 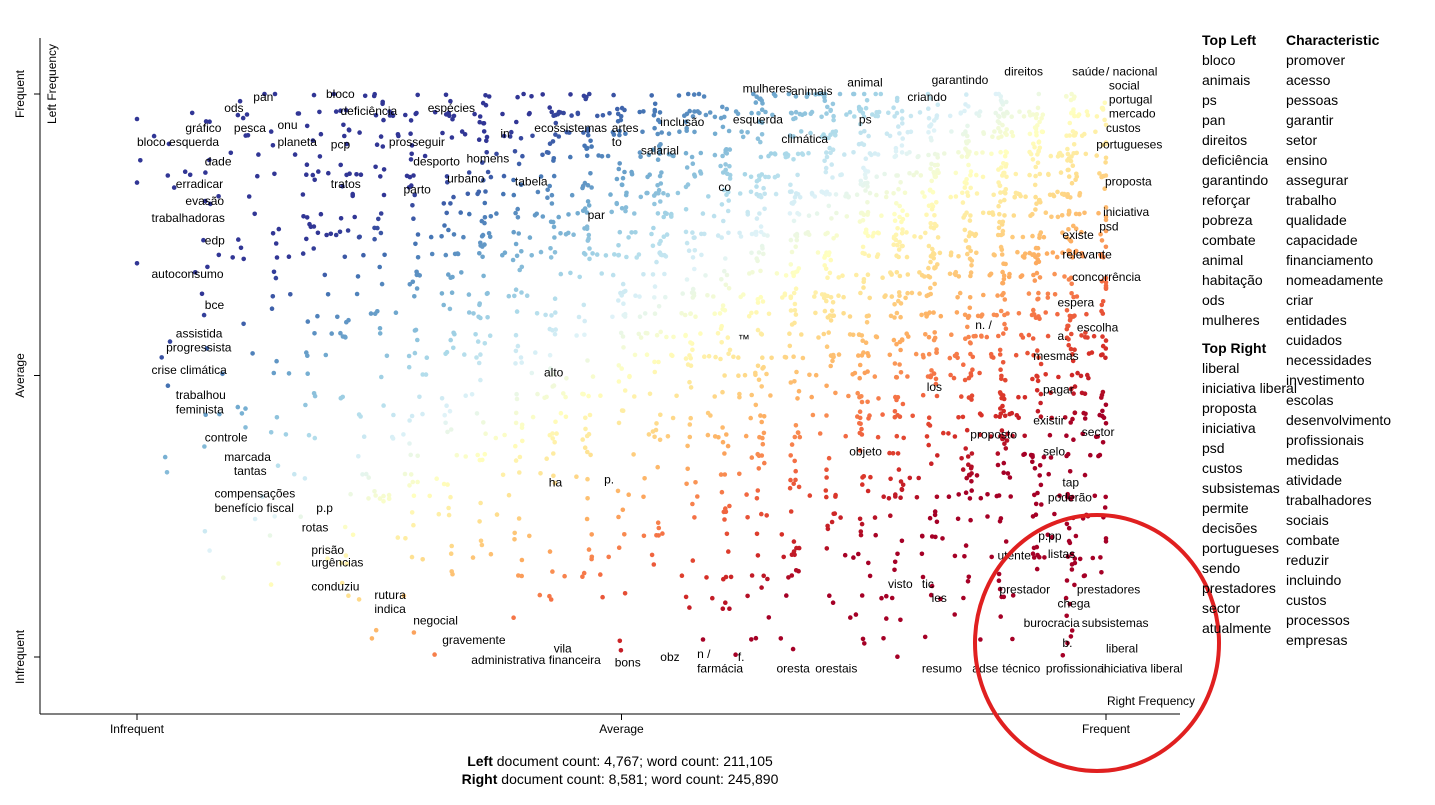 I want to click on term-label: mulheres, so click(x=767, y=88).